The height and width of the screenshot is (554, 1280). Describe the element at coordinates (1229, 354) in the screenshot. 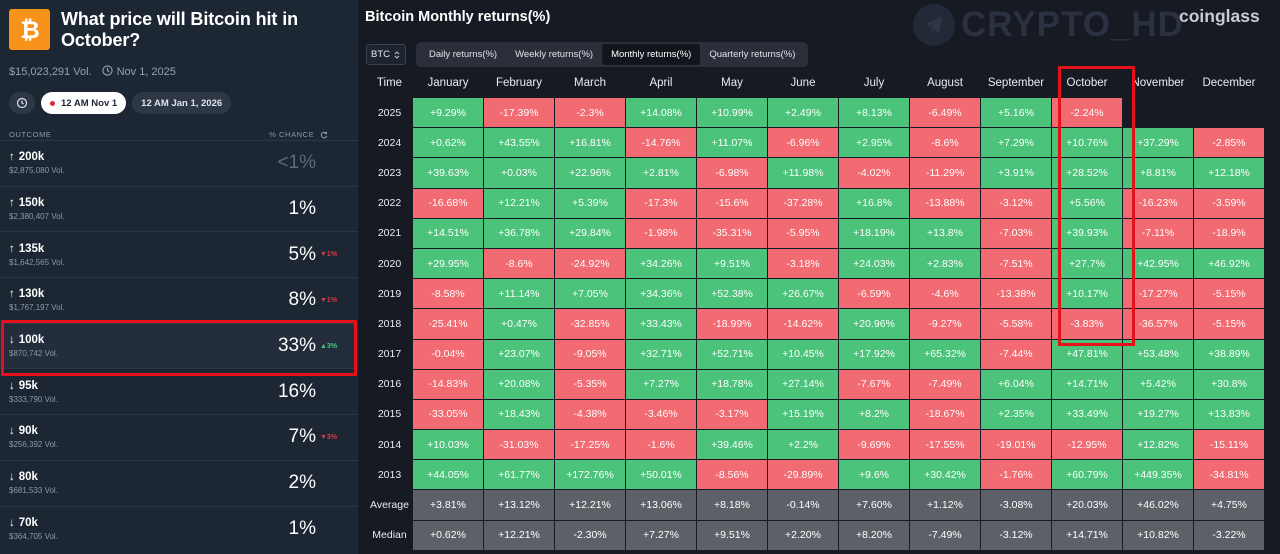

I see `return-cell: +38.89%` at that location.